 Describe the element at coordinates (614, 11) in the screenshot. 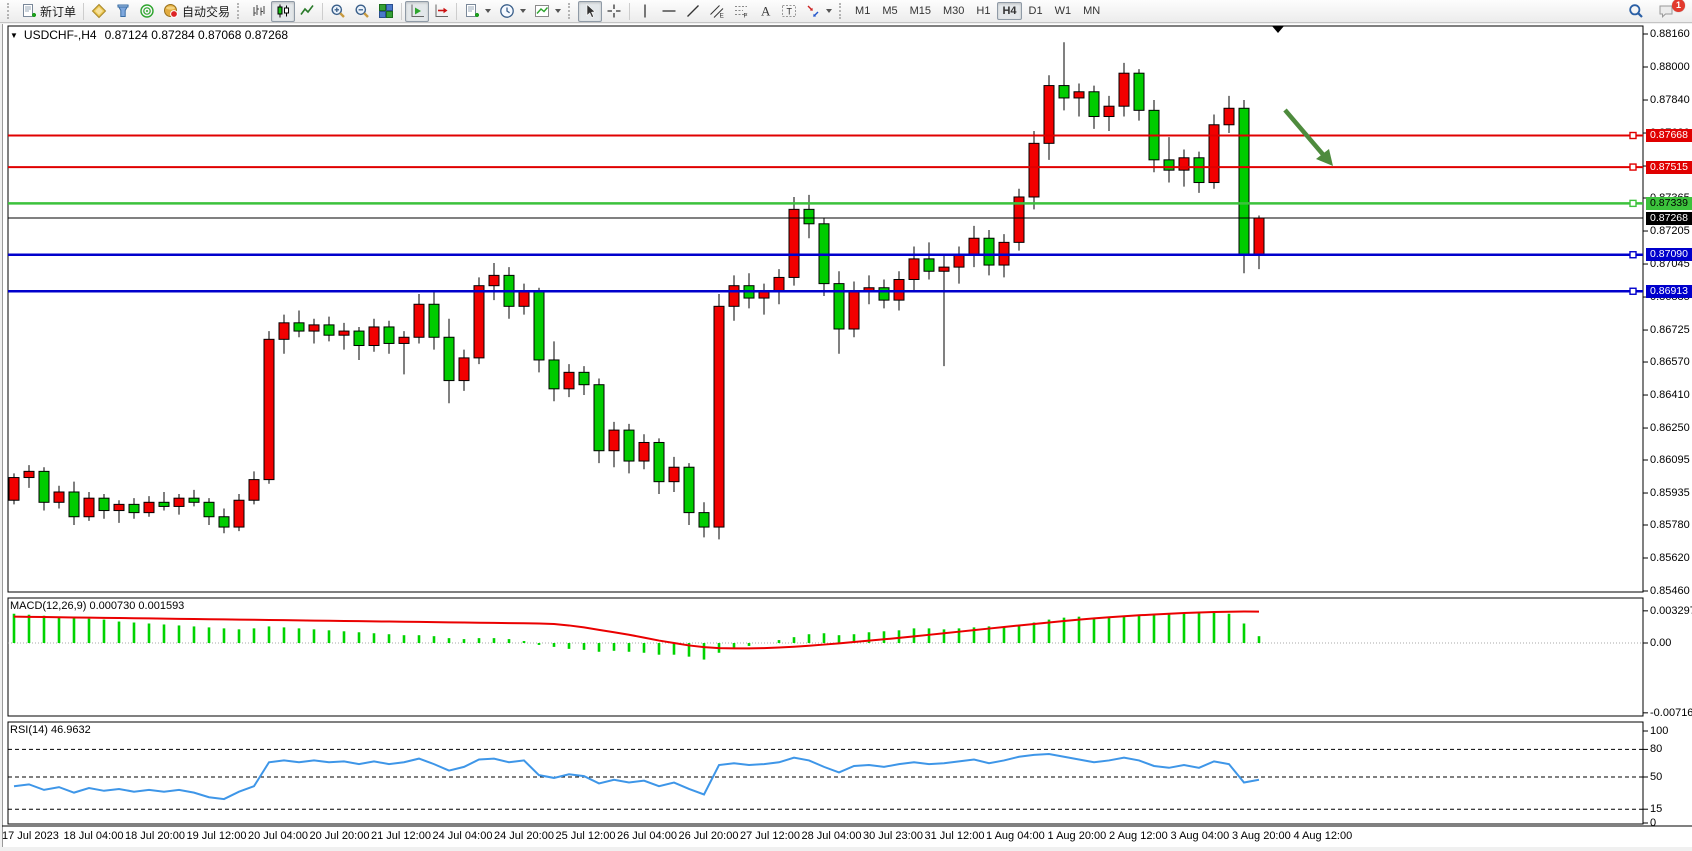

I see `crosshair-button` at that location.